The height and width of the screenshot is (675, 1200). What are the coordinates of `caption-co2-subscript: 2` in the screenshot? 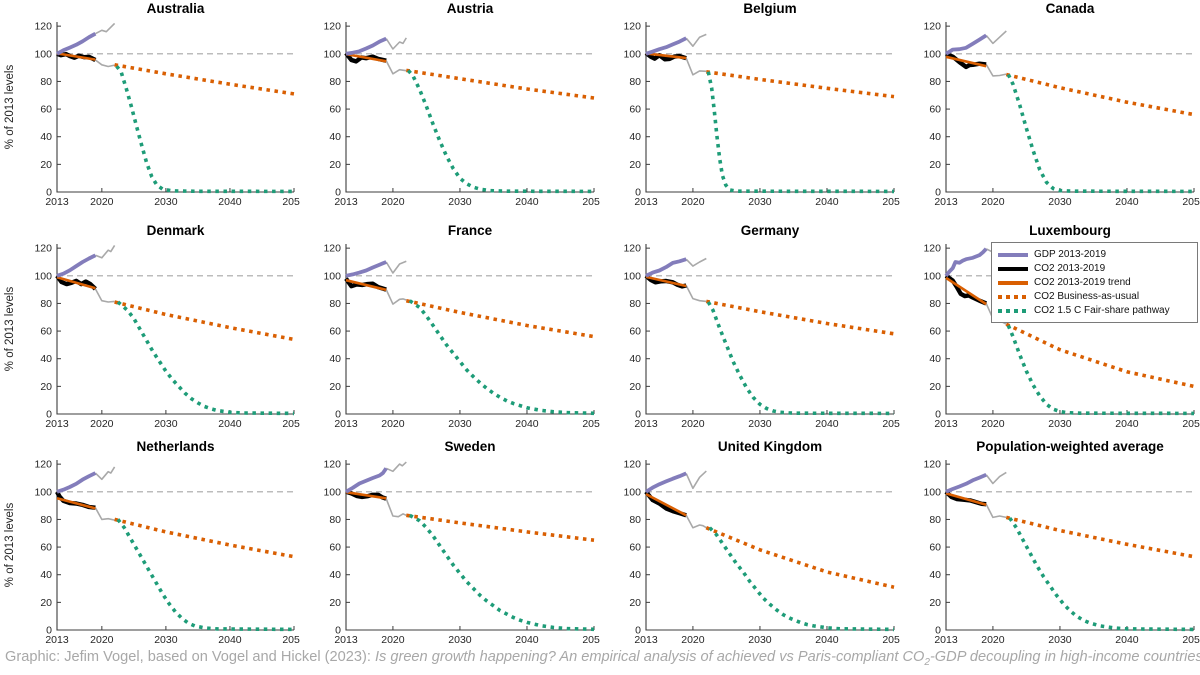 It's located at (927, 662).